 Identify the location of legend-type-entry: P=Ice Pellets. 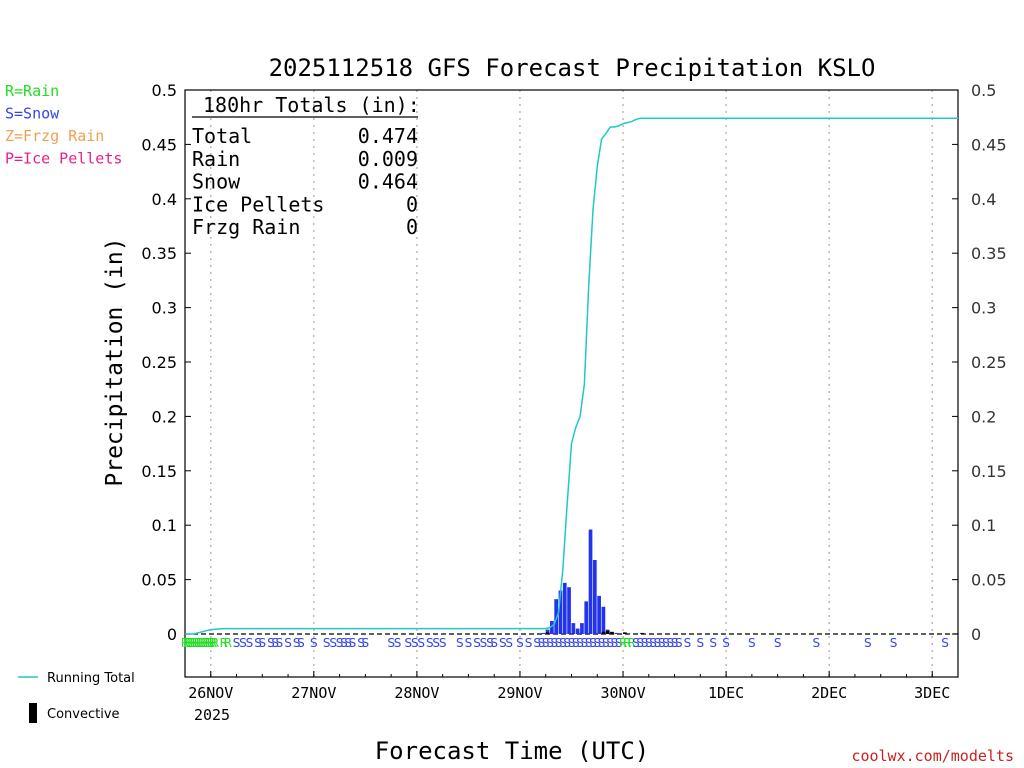
(63, 159).